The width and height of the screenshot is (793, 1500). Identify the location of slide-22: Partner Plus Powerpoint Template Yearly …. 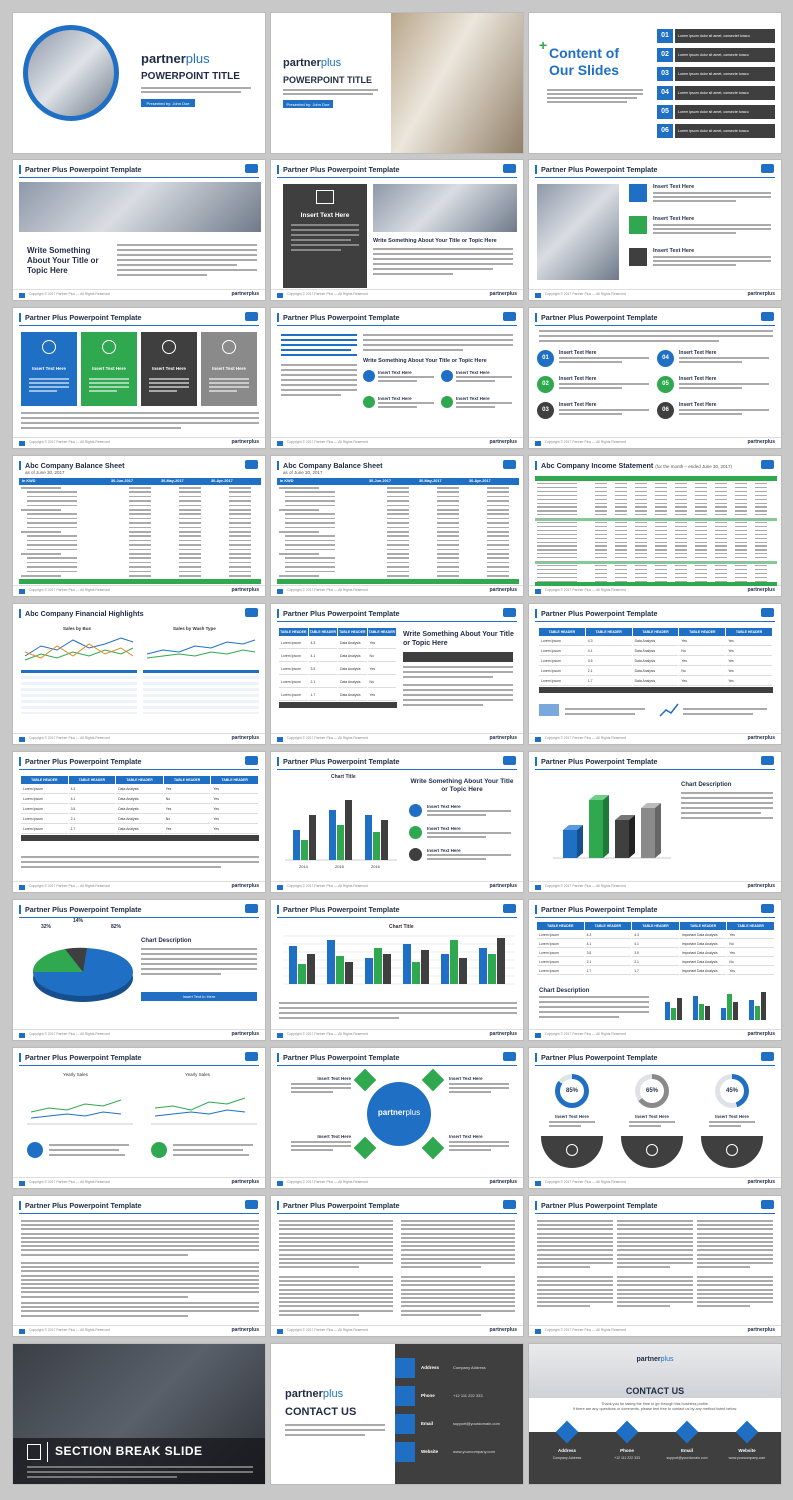
(139, 1118).